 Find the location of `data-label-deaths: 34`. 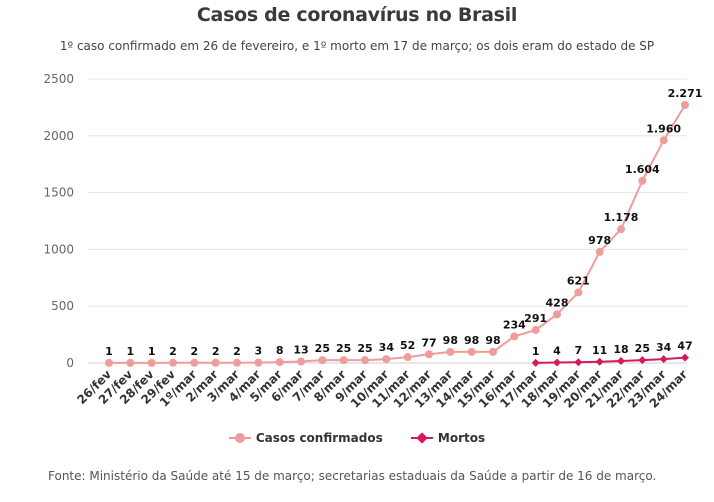

data-label-deaths: 34 is located at coordinates (664, 347).